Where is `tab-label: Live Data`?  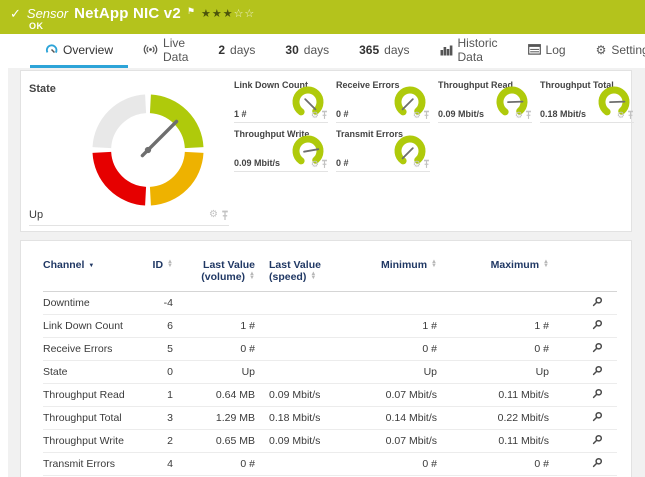 tab-label: Live Data is located at coordinates (176, 49).